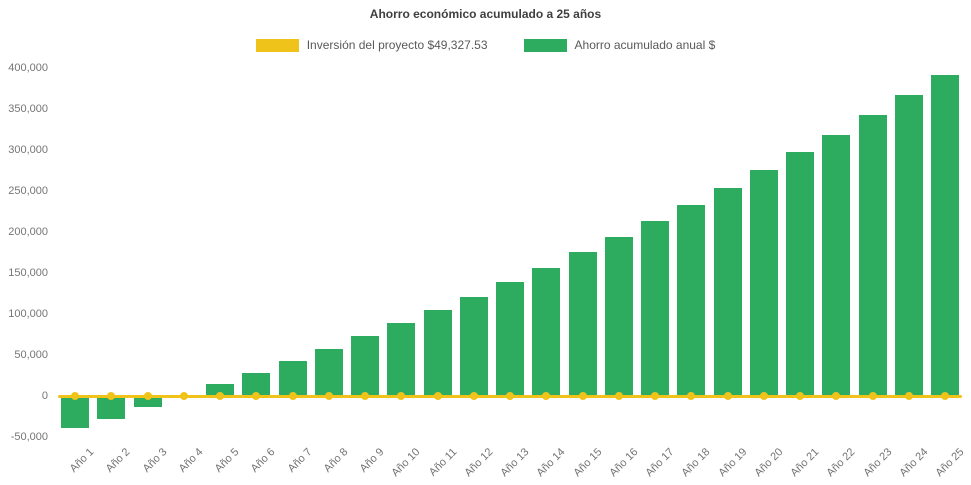  What do you see at coordinates (769, 463) in the screenshot?
I see `x-tick-label: Año 20` at bounding box center [769, 463].